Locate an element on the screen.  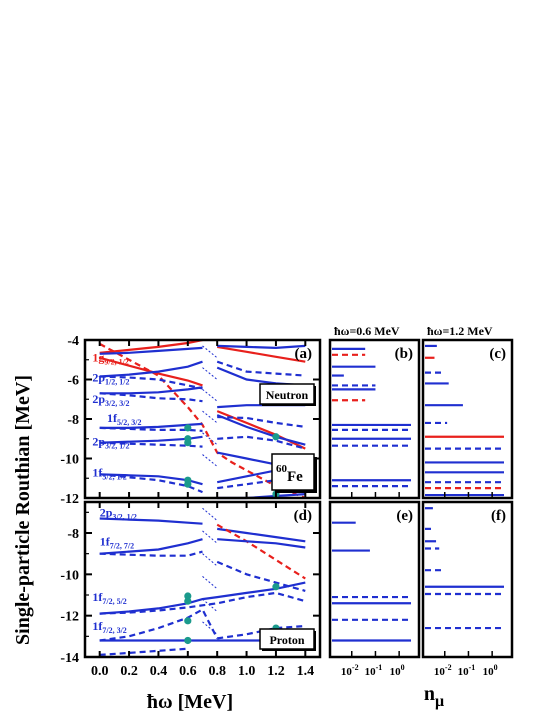
x-tick-label: 0.2 is located at coordinates (129, 671).